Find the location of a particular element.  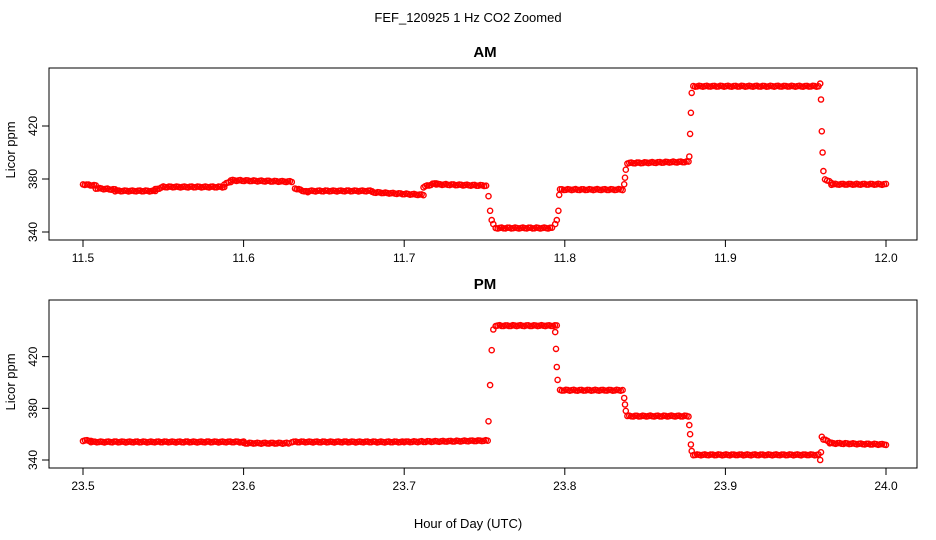

panel-pm-xtick-label: 23.7 is located at coordinates (405, 486).